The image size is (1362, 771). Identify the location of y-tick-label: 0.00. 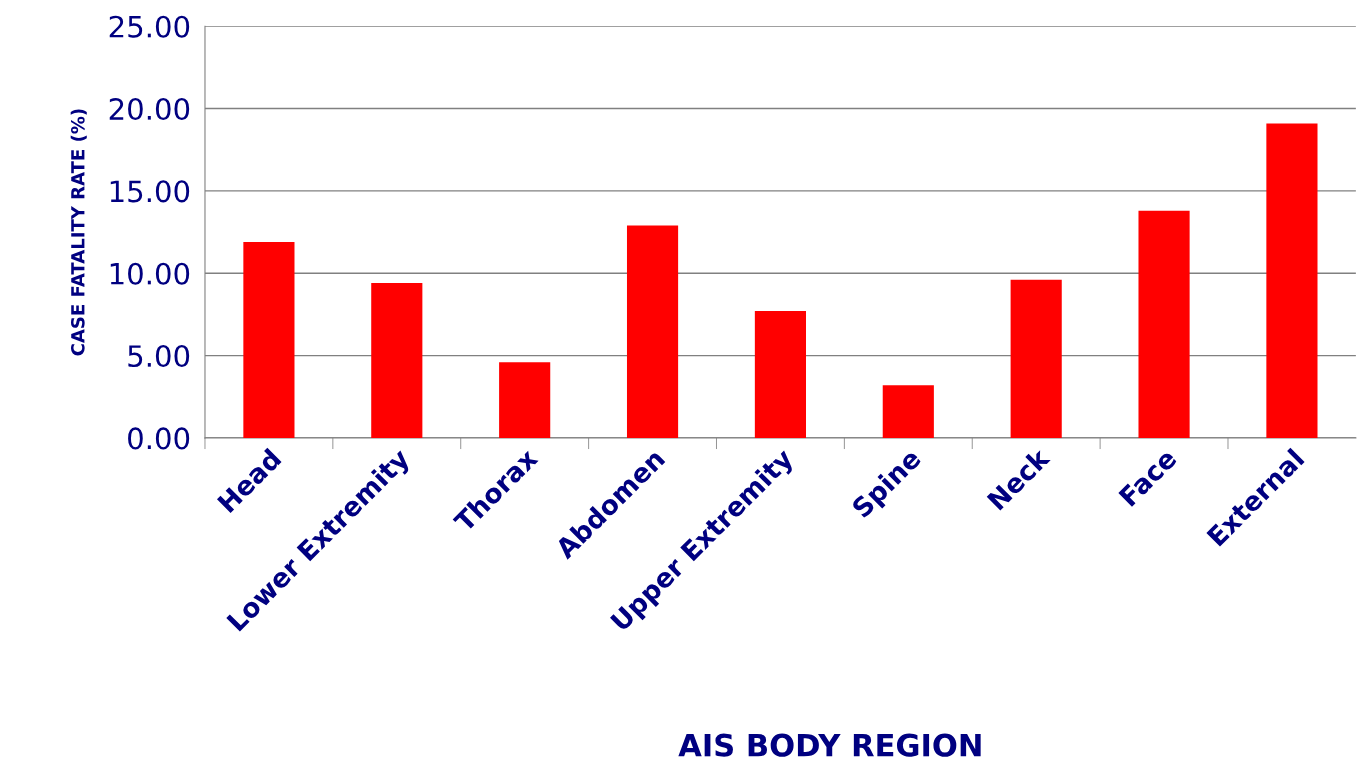
(159, 438).